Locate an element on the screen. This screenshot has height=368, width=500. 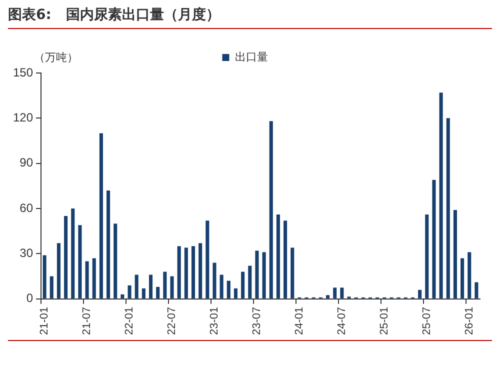
x-tick-label: 22-01 is located at coordinates (130, 321).